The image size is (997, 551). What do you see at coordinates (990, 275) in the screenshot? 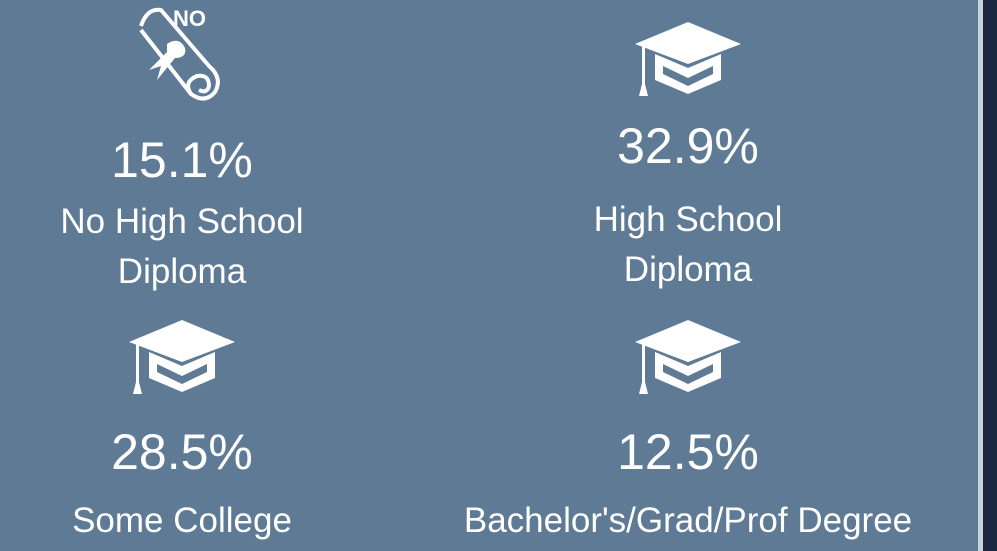
I see `side-panel` at bounding box center [990, 275].